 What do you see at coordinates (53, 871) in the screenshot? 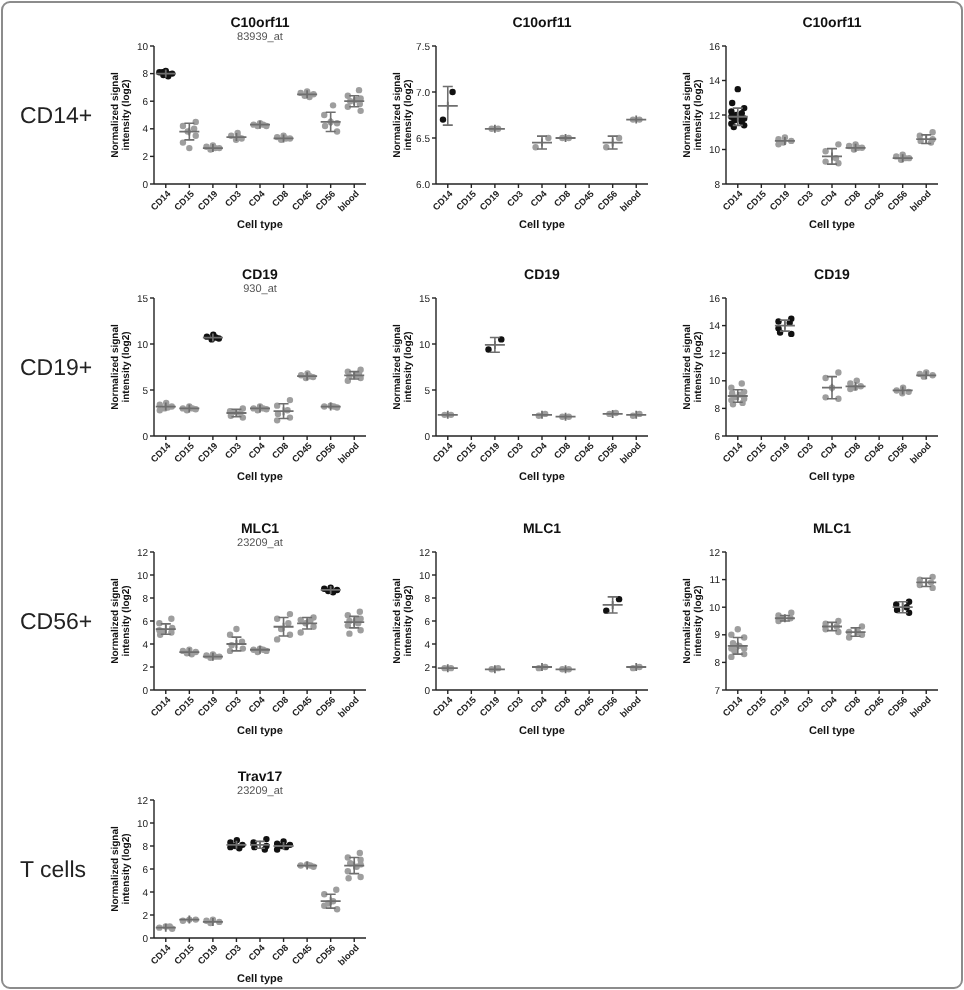
I see `text: T cells` at bounding box center [53, 871].